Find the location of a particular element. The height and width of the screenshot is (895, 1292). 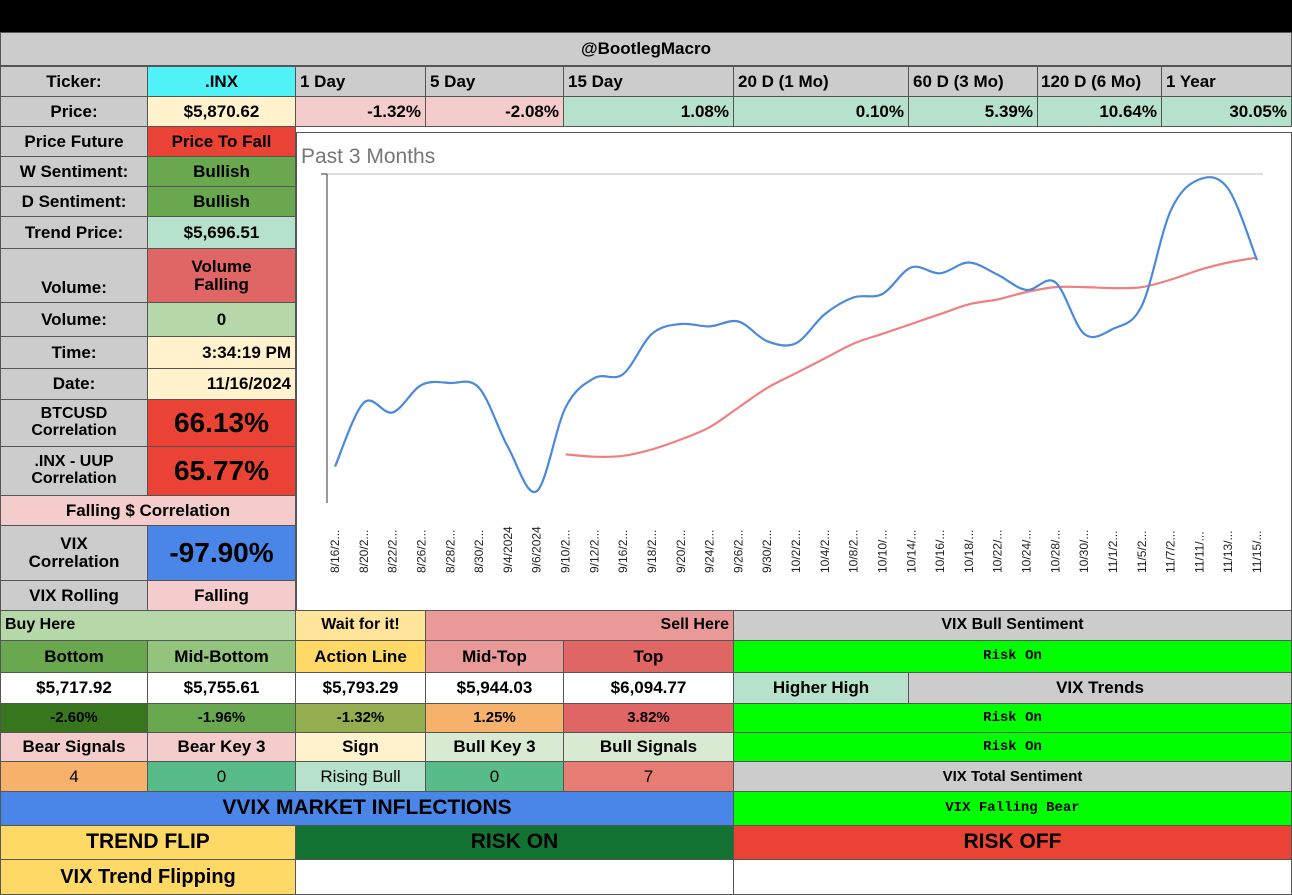

vix-trend-flipping: VIX Trend Flipping is located at coordinates (148, 877).